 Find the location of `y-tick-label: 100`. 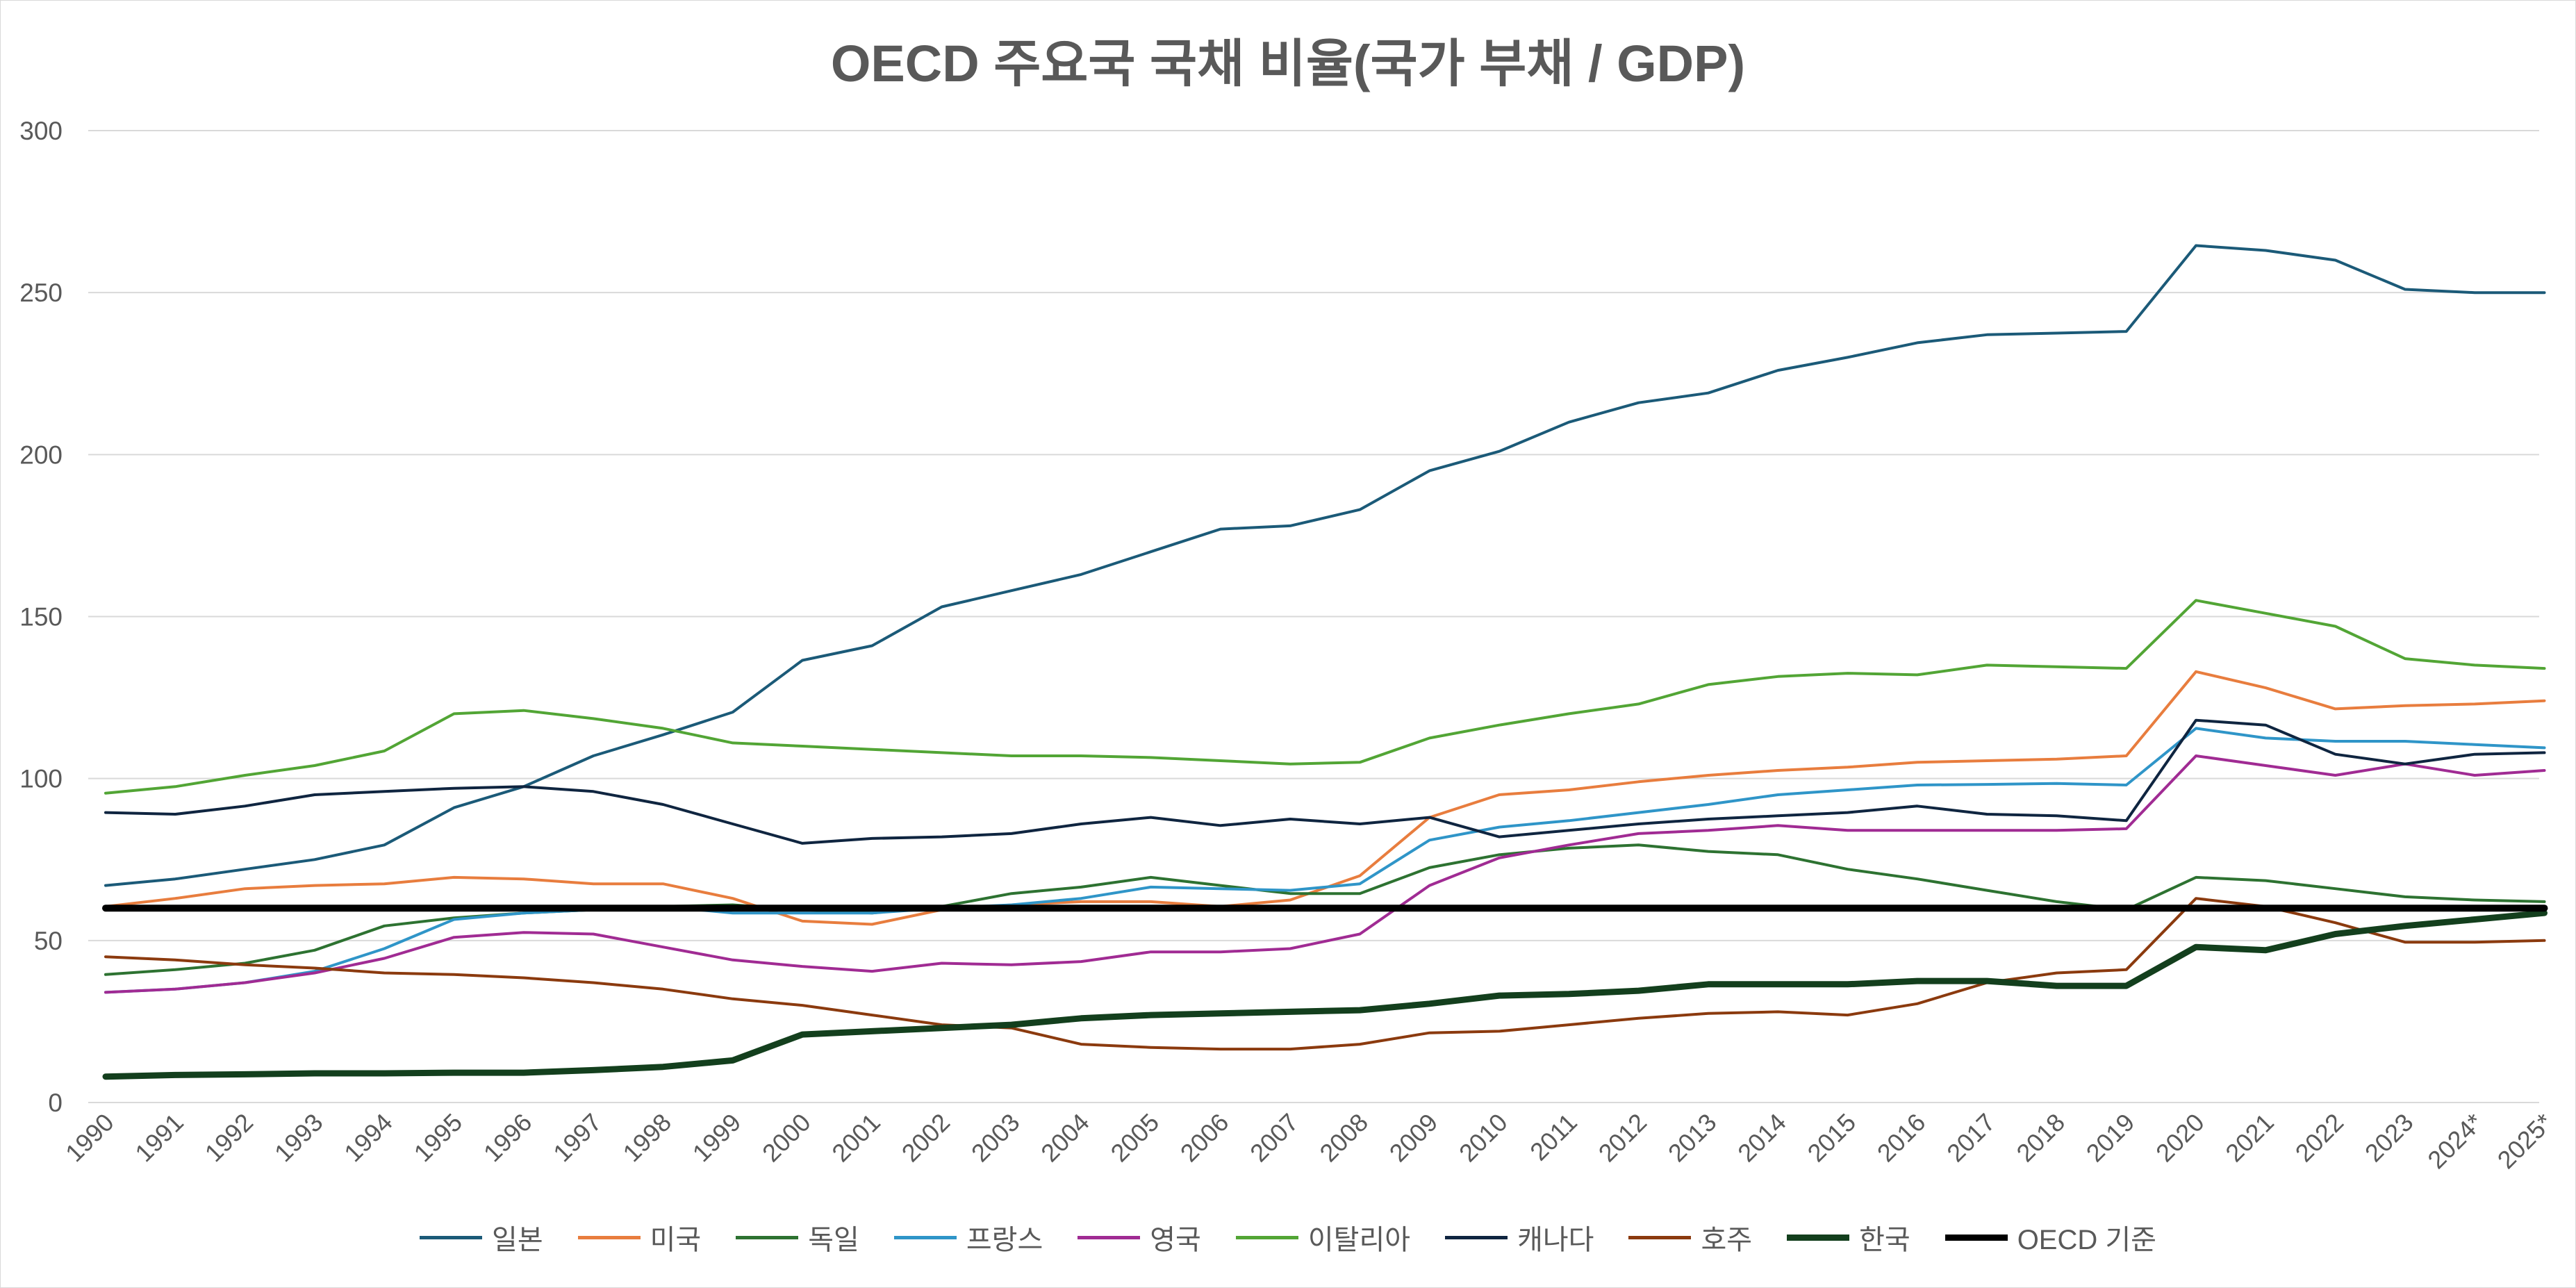

y-tick-label: 100 is located at coordinates (41, 779).